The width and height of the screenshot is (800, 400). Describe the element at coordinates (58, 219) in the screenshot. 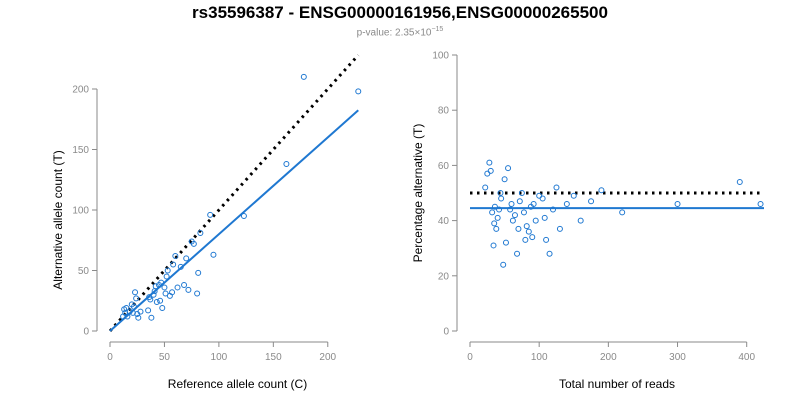

I see `y-axis-label: Alternative allele count (T)` at that location.